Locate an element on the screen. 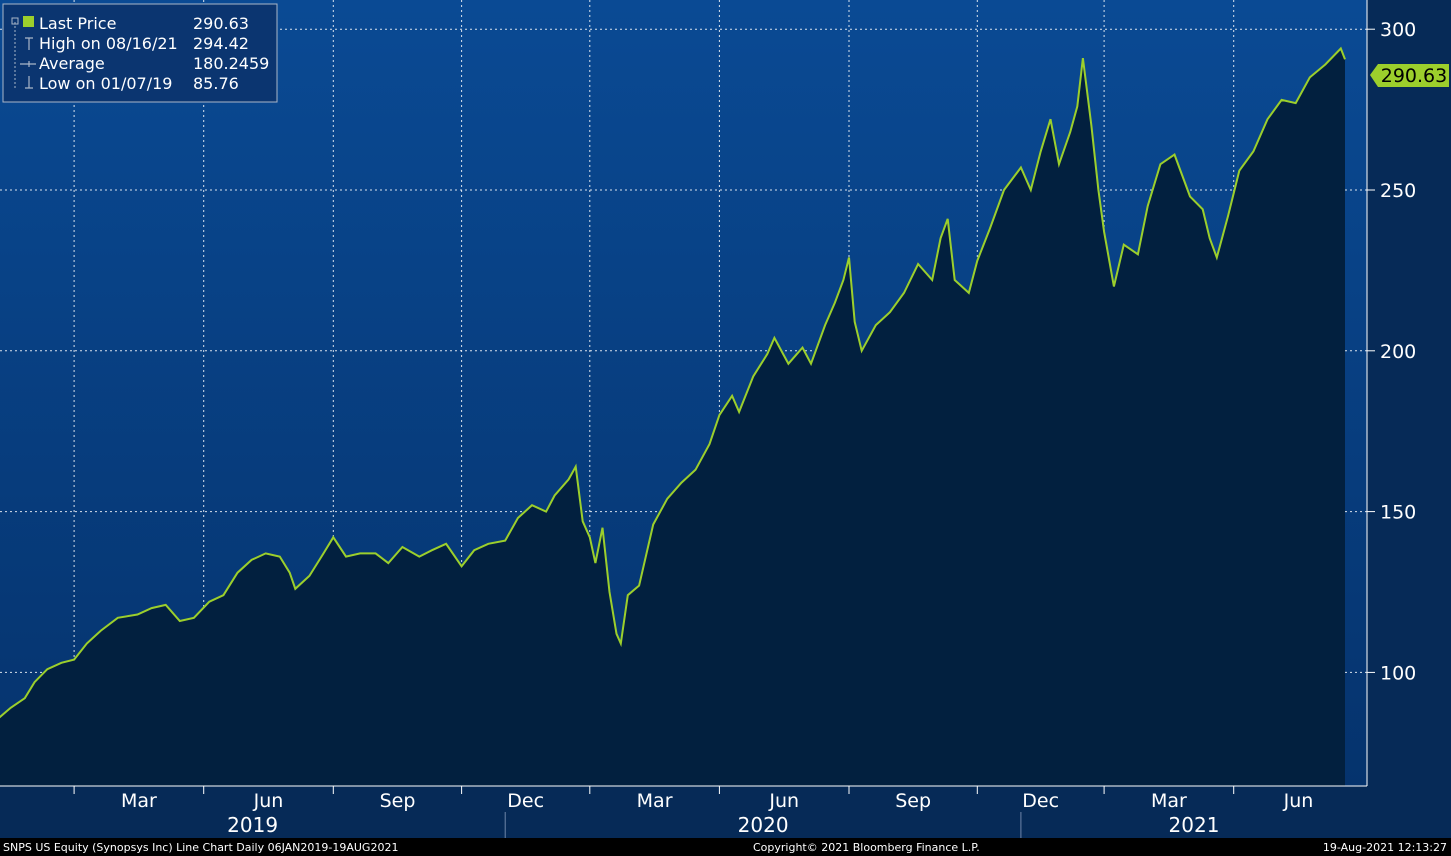 Image resolution: width=1451 pixels, height=856 pixels. collapse-icon is located at coordinates (15, 21).